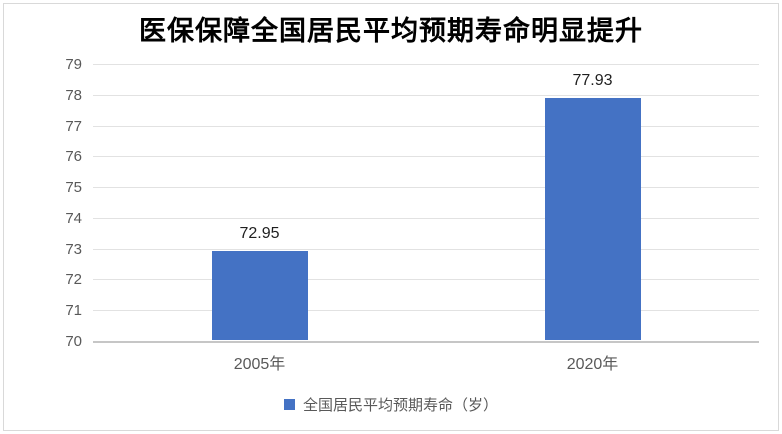 This screenshot has height=434, width=782. I want to click on legend: 全国居民平均预期寿命（岁）, so click(391, 404).